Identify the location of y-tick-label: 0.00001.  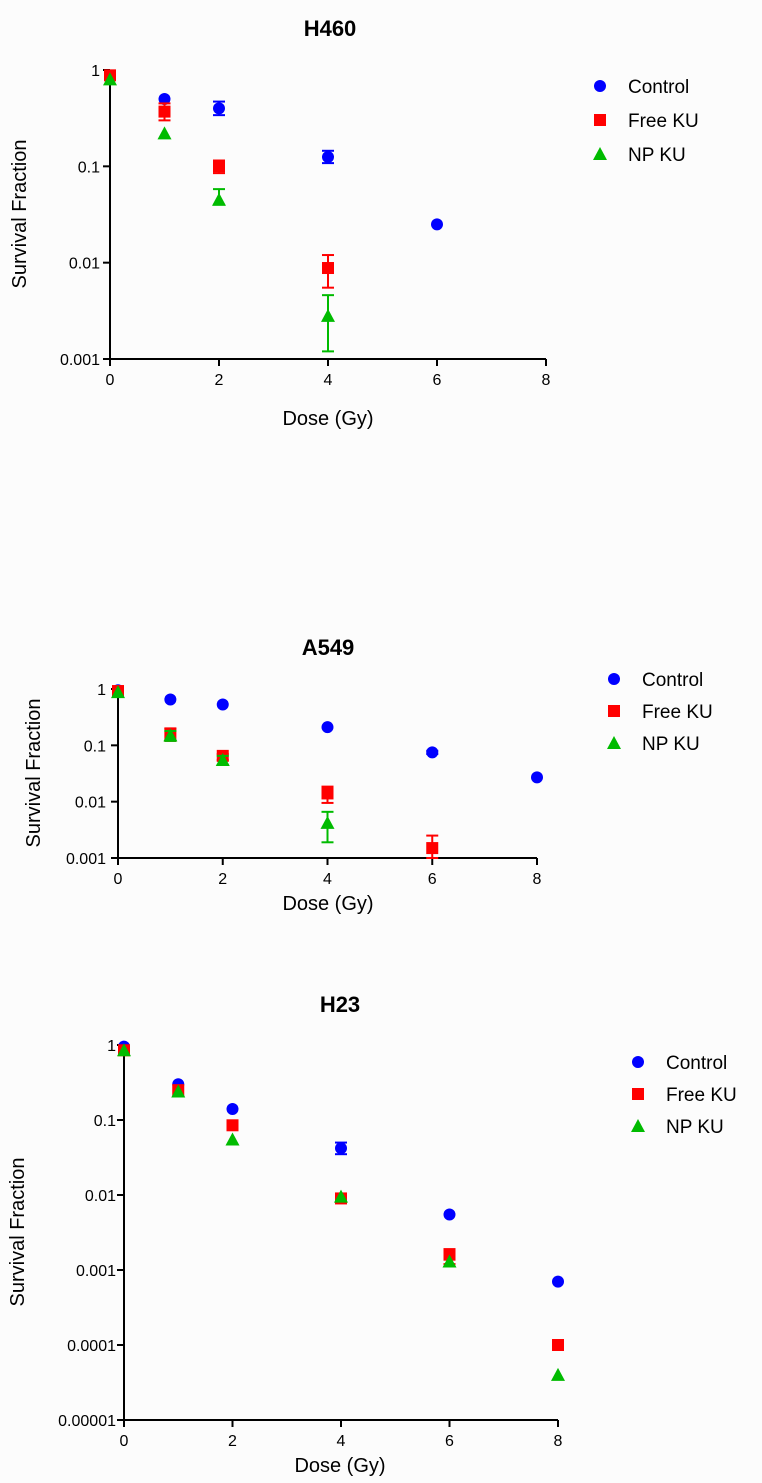
(87, 1421).